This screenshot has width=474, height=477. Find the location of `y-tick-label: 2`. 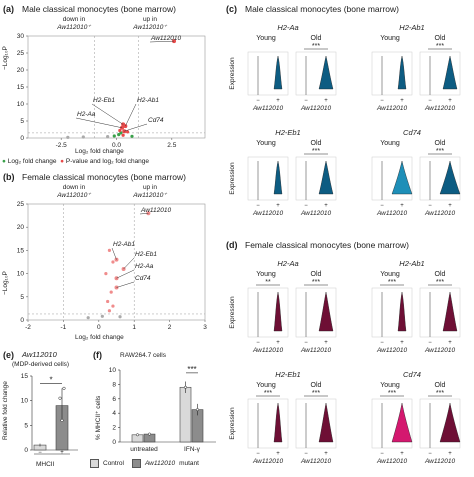

y-tick-label: 2 is located at coordinates (114, 428).